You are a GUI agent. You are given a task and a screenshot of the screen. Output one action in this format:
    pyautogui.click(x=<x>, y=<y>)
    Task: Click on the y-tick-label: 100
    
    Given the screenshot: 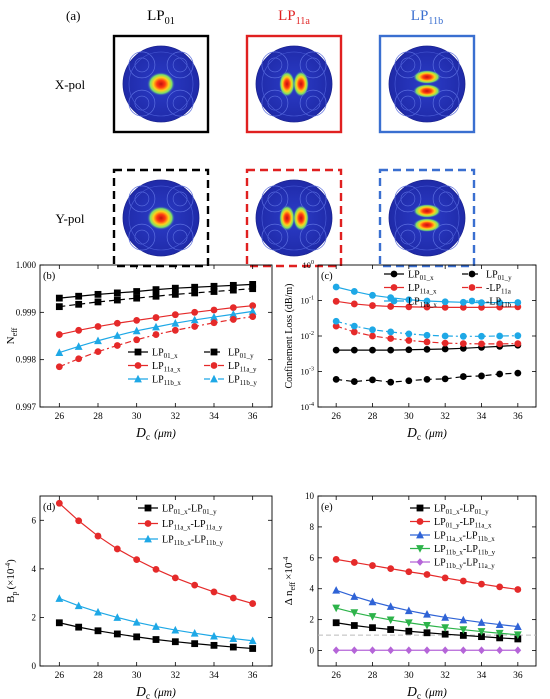 What is the action you would take?
    pyautogui.click(x=309, y=265)
    